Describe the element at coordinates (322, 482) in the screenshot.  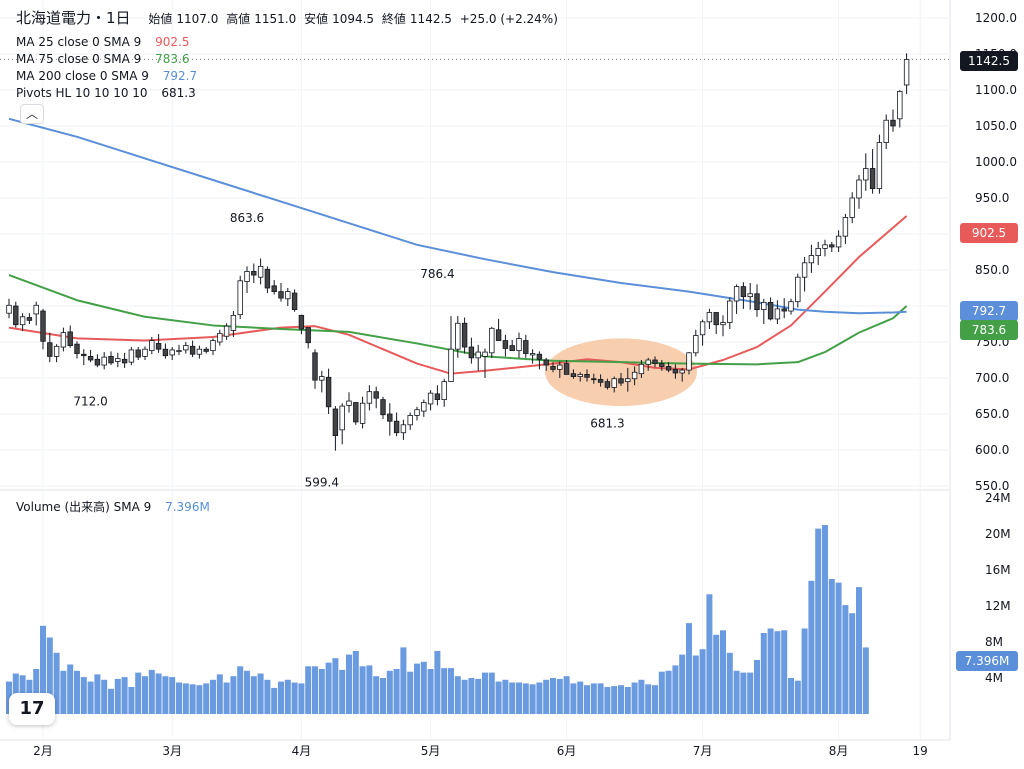
I see `pivot-label: 599.4` at that location.